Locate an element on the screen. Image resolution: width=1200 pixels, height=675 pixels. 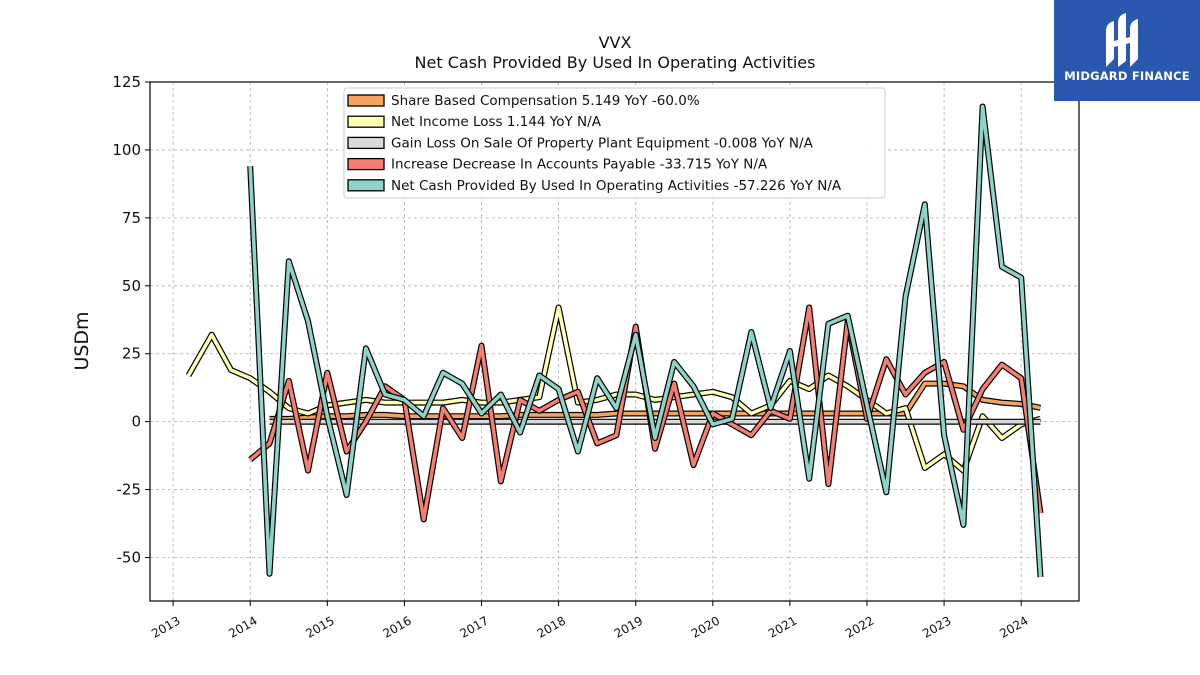
brand-logo: MIDGARD FINANCE is located at coordinates (1127, 50).